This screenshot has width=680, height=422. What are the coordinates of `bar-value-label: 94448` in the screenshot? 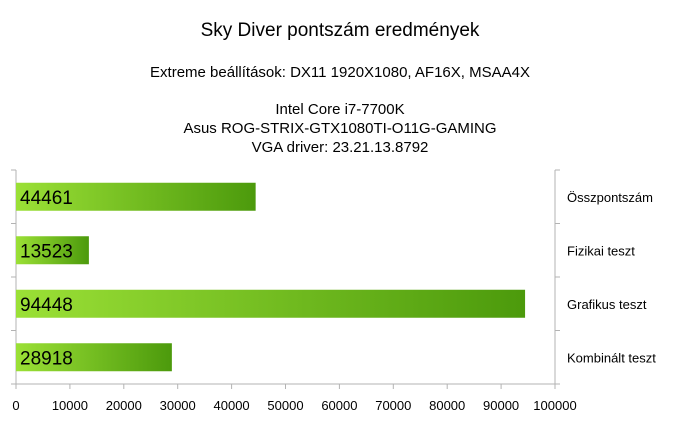 It's located at (46, 305).